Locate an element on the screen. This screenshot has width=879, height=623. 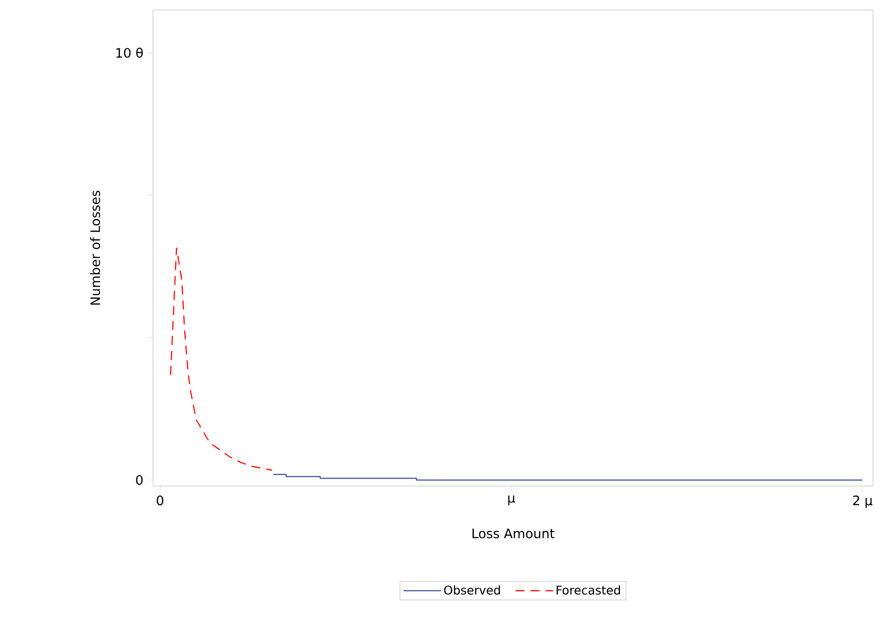
y-tick-label: 10 θ is located at coordinates (129, 53).